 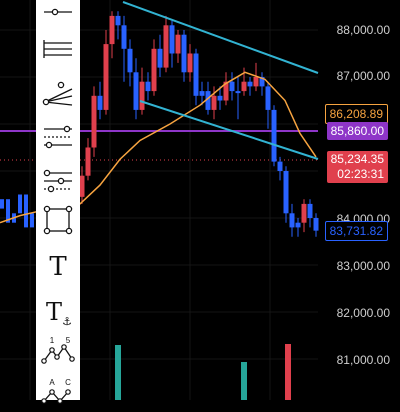 I want to click on pitchfork-icon, so click(x=57, y=93).